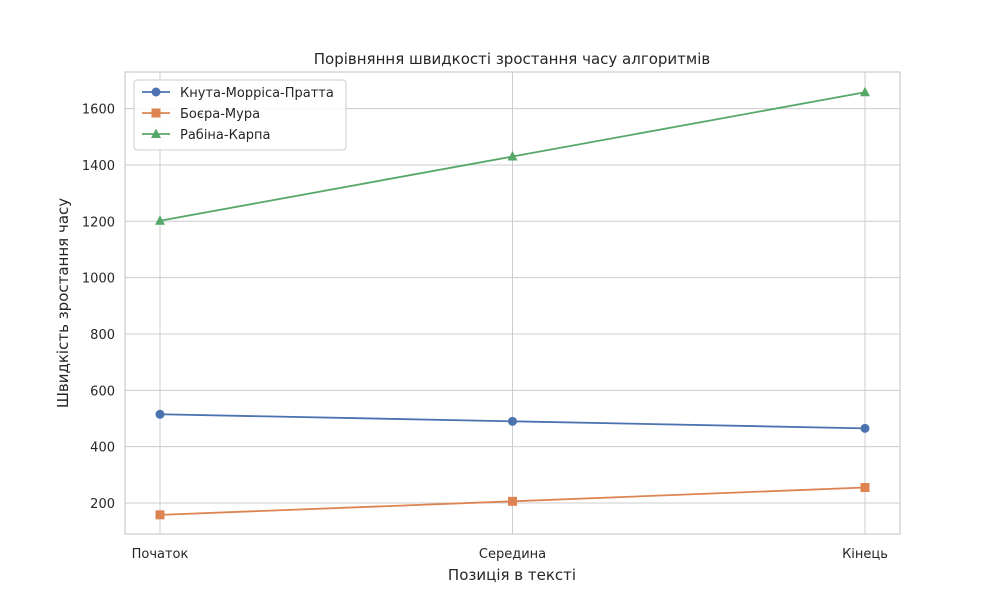 Image resolution: width=1000 pixels, height=600 pixels. What do you see at coordinates (102, 504) in the screenshot?
I see `y-tick-label: 200` at bounding box center [102, 504].